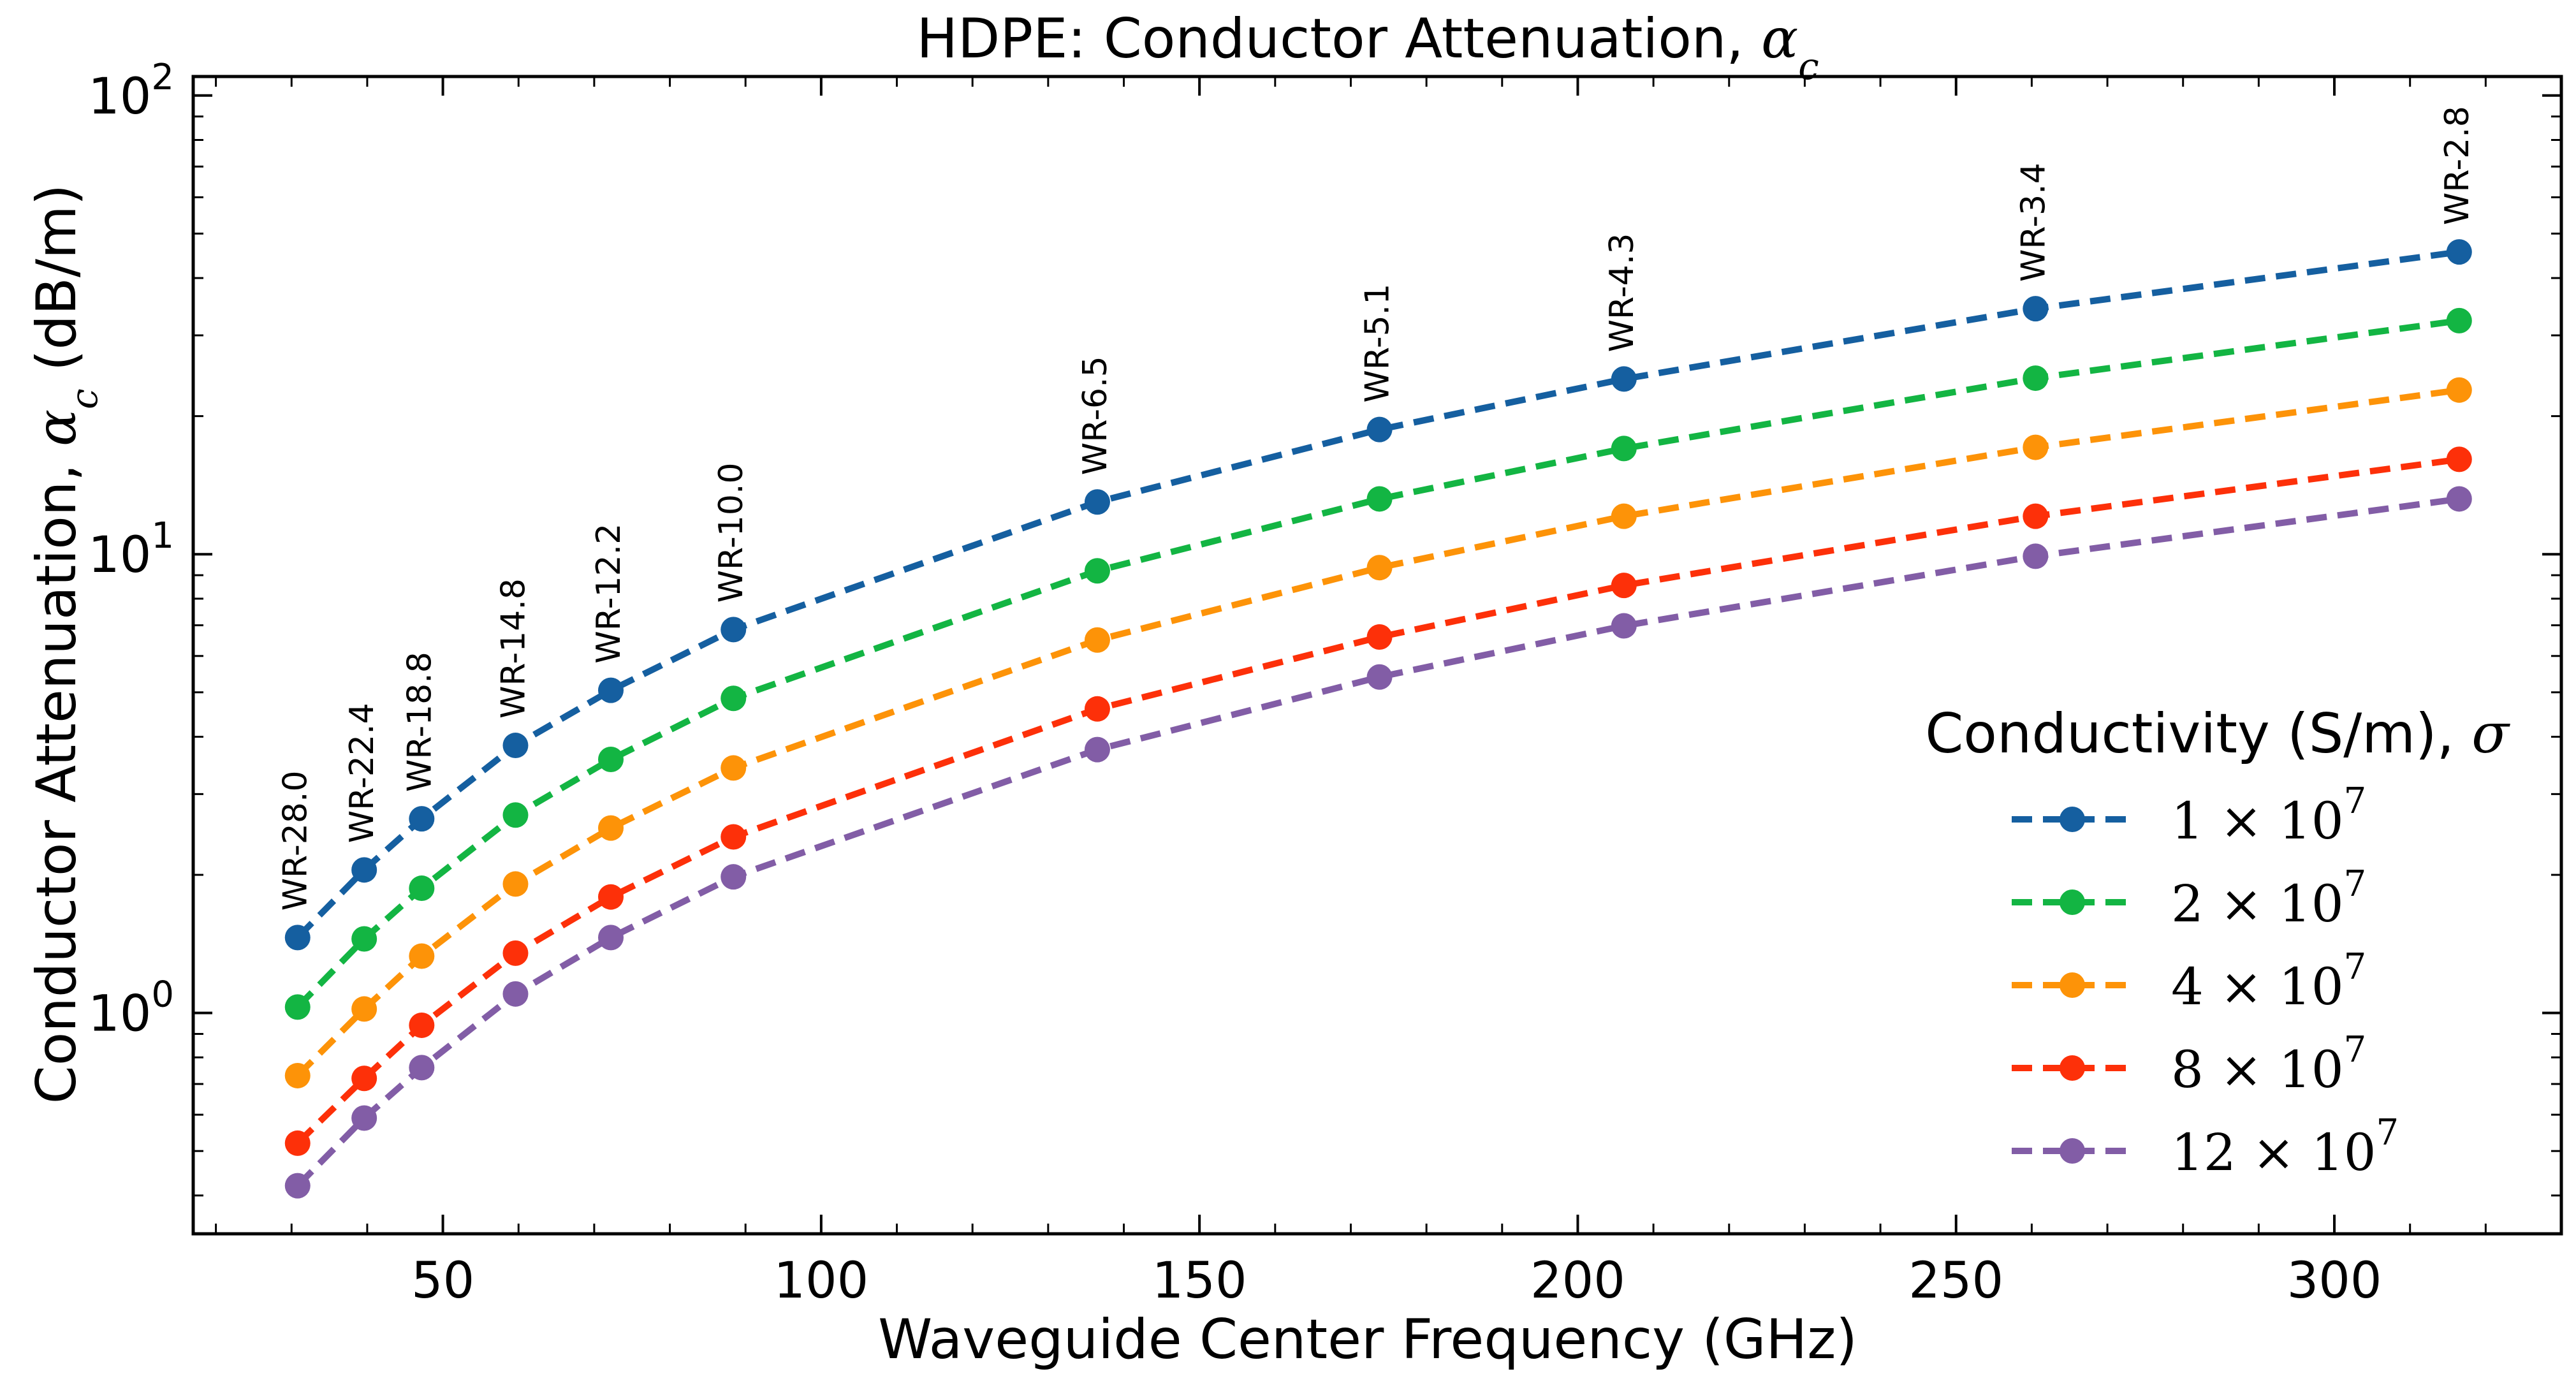 The width and height of the screenshot is (2576, 1383). I want to click on chart-title-subscript: c, so click(1808, 66).